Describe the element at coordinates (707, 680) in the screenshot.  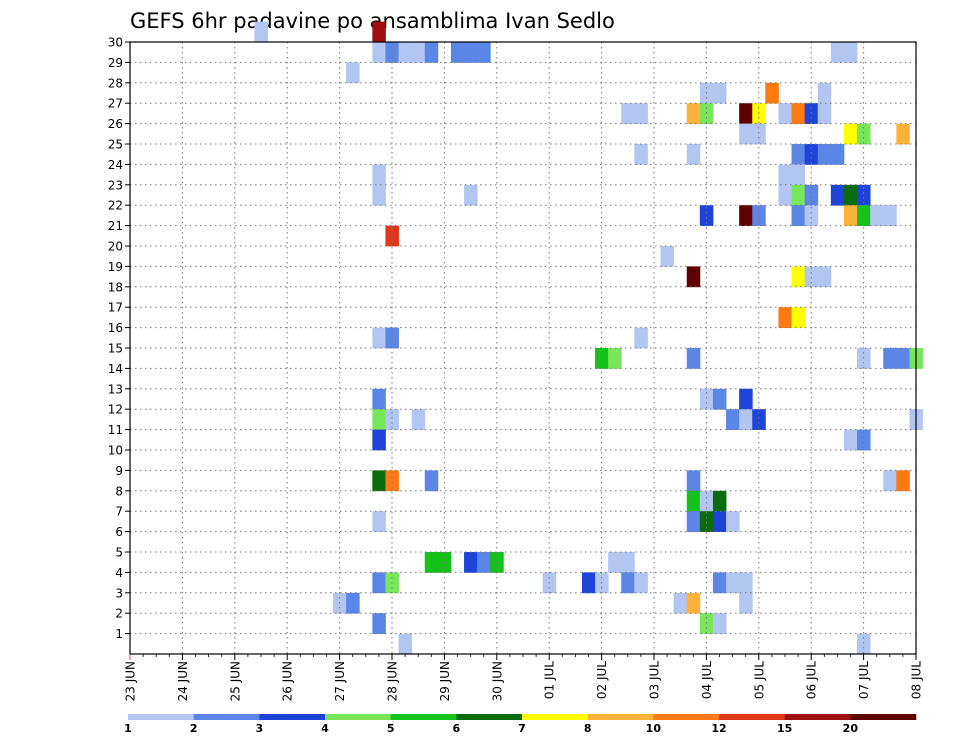
I see `x-tick-label: 04 JUL` at that location.